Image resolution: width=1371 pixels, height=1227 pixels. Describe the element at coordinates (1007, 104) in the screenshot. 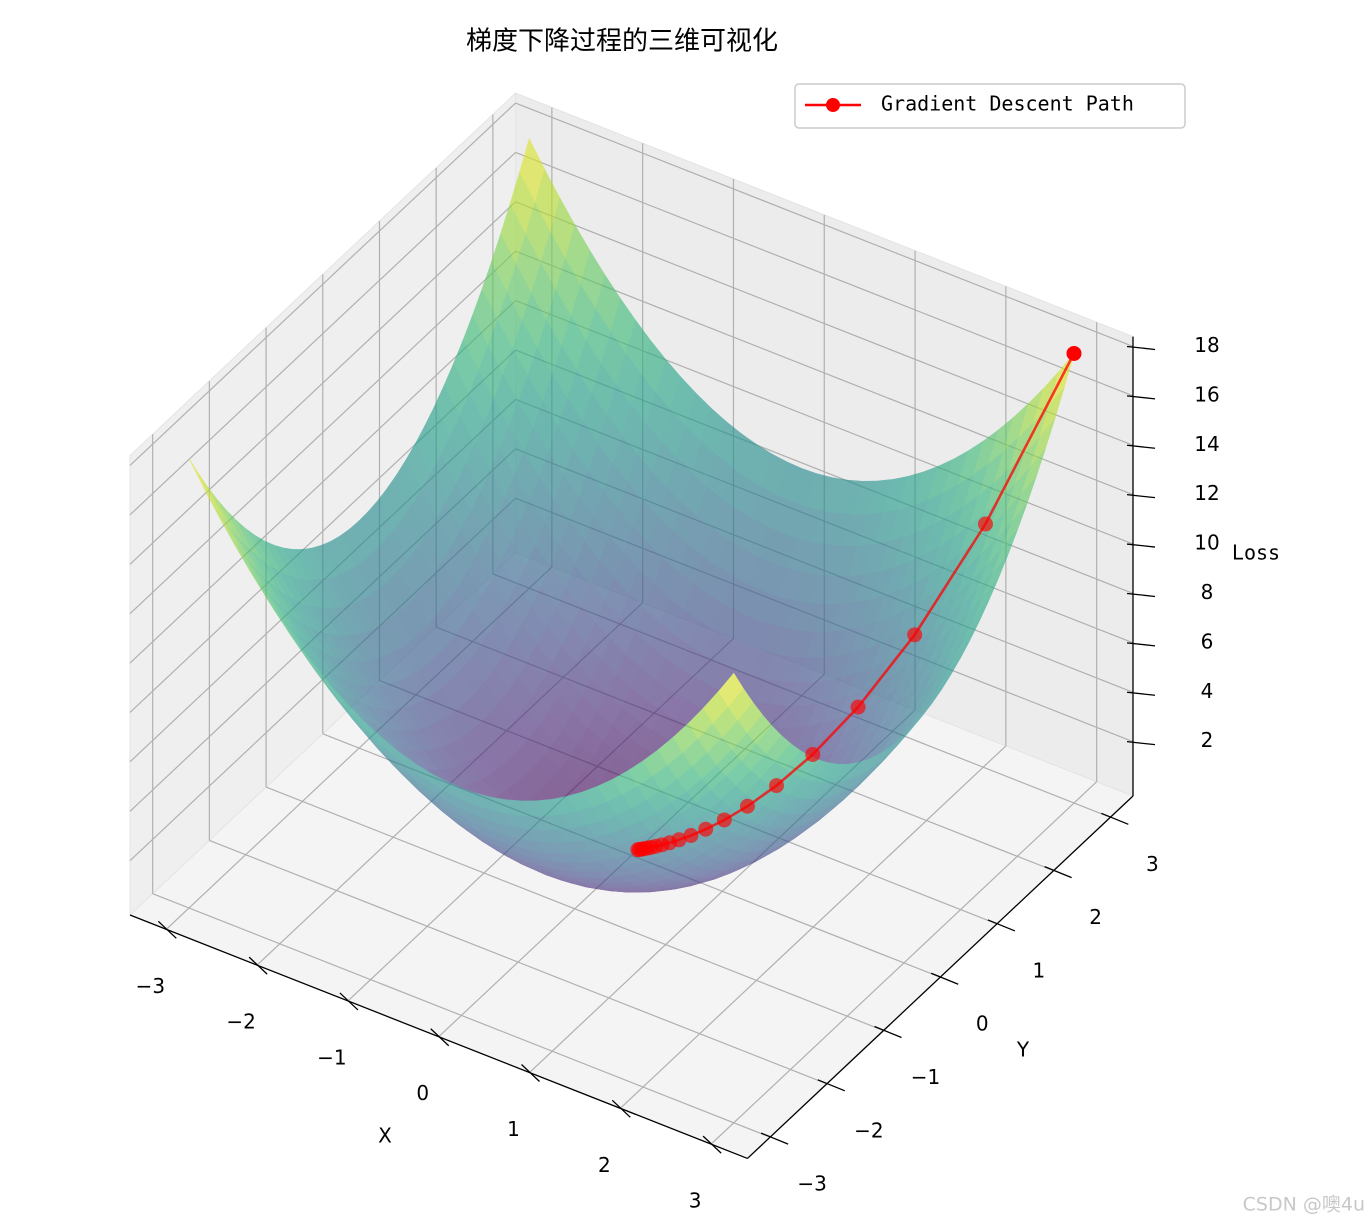

I see `legend-label: Gradient Descent Path` at that location.